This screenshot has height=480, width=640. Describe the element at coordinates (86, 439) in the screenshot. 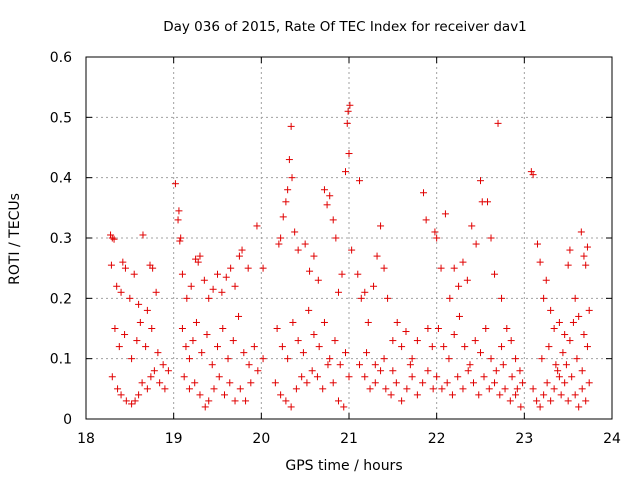

I see `x-tick-label: 18` at that location.